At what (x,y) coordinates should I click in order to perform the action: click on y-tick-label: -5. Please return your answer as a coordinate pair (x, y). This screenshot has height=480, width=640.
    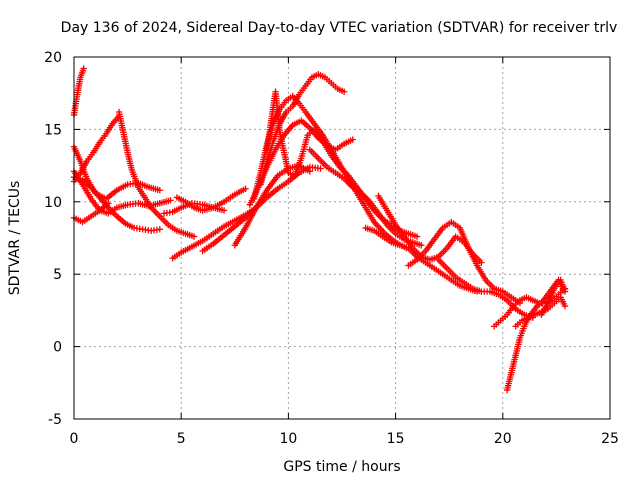
    Looking at the image, I should click on (55, 420).